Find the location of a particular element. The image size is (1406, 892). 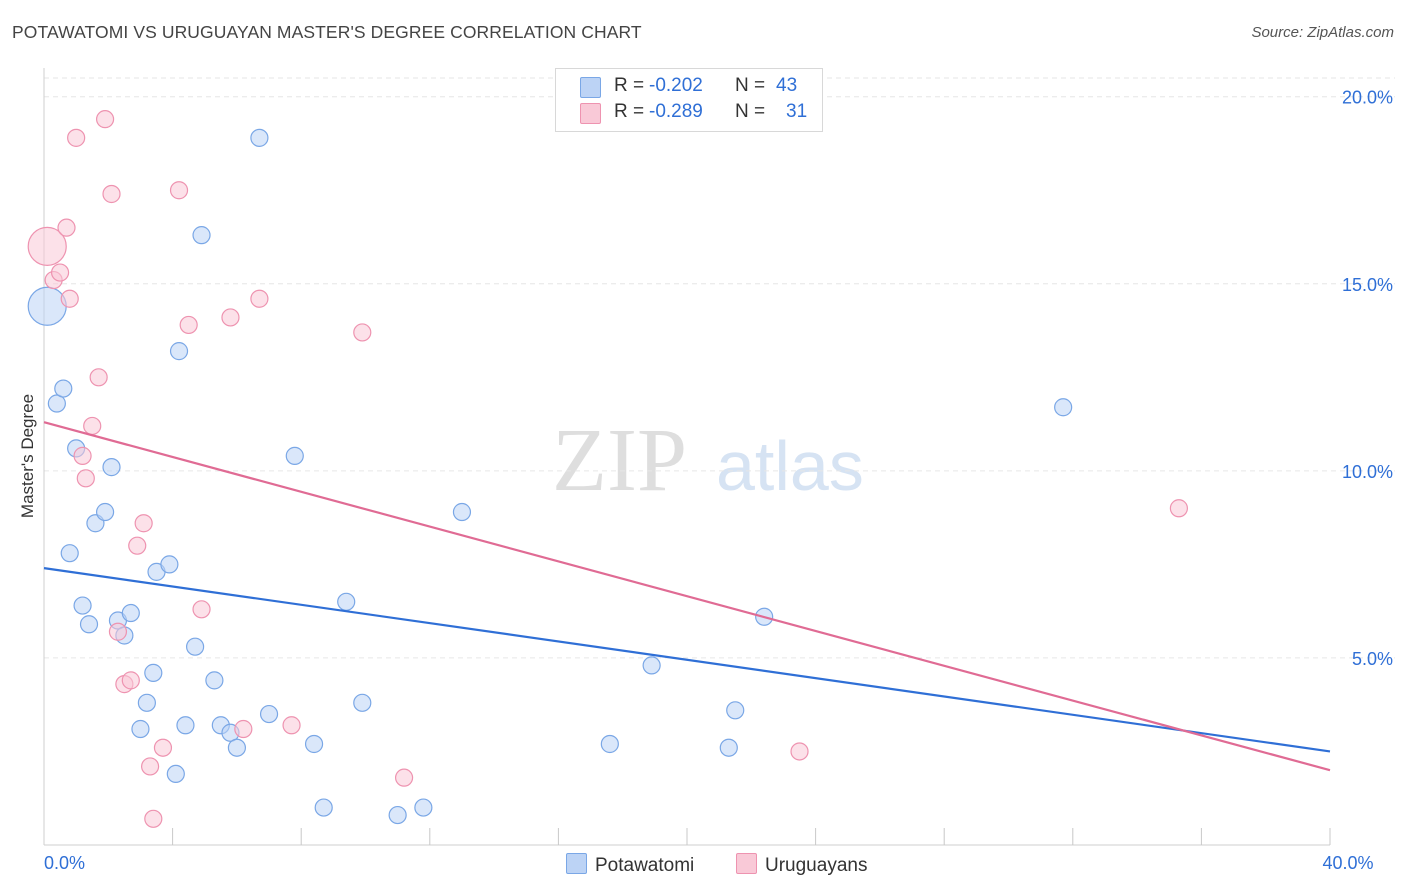

y-tick-label: 5.0% is located at coordinates (1372, 659).